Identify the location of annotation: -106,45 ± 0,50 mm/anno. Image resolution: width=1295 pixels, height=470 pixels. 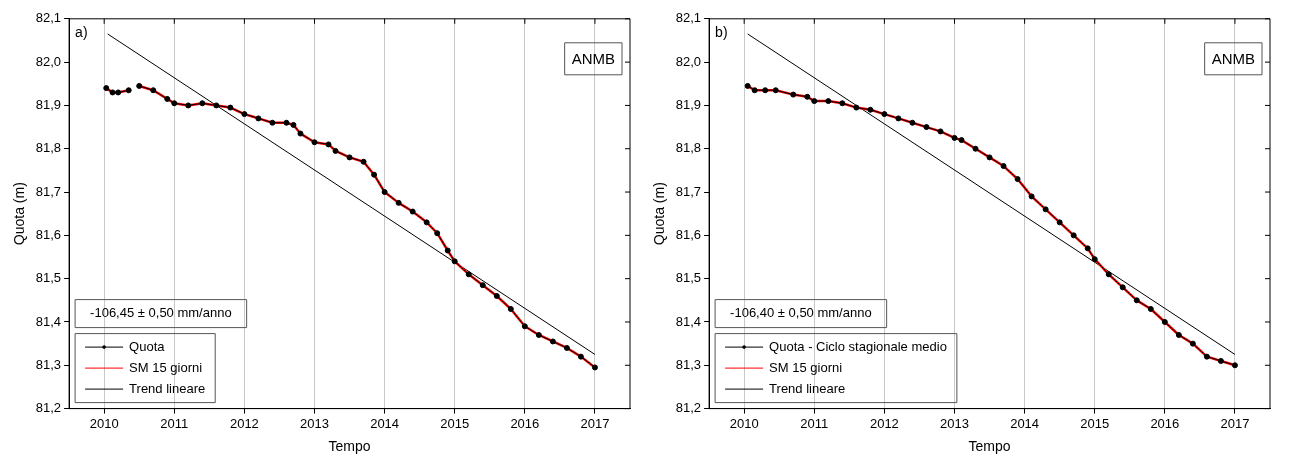
(161, 313).